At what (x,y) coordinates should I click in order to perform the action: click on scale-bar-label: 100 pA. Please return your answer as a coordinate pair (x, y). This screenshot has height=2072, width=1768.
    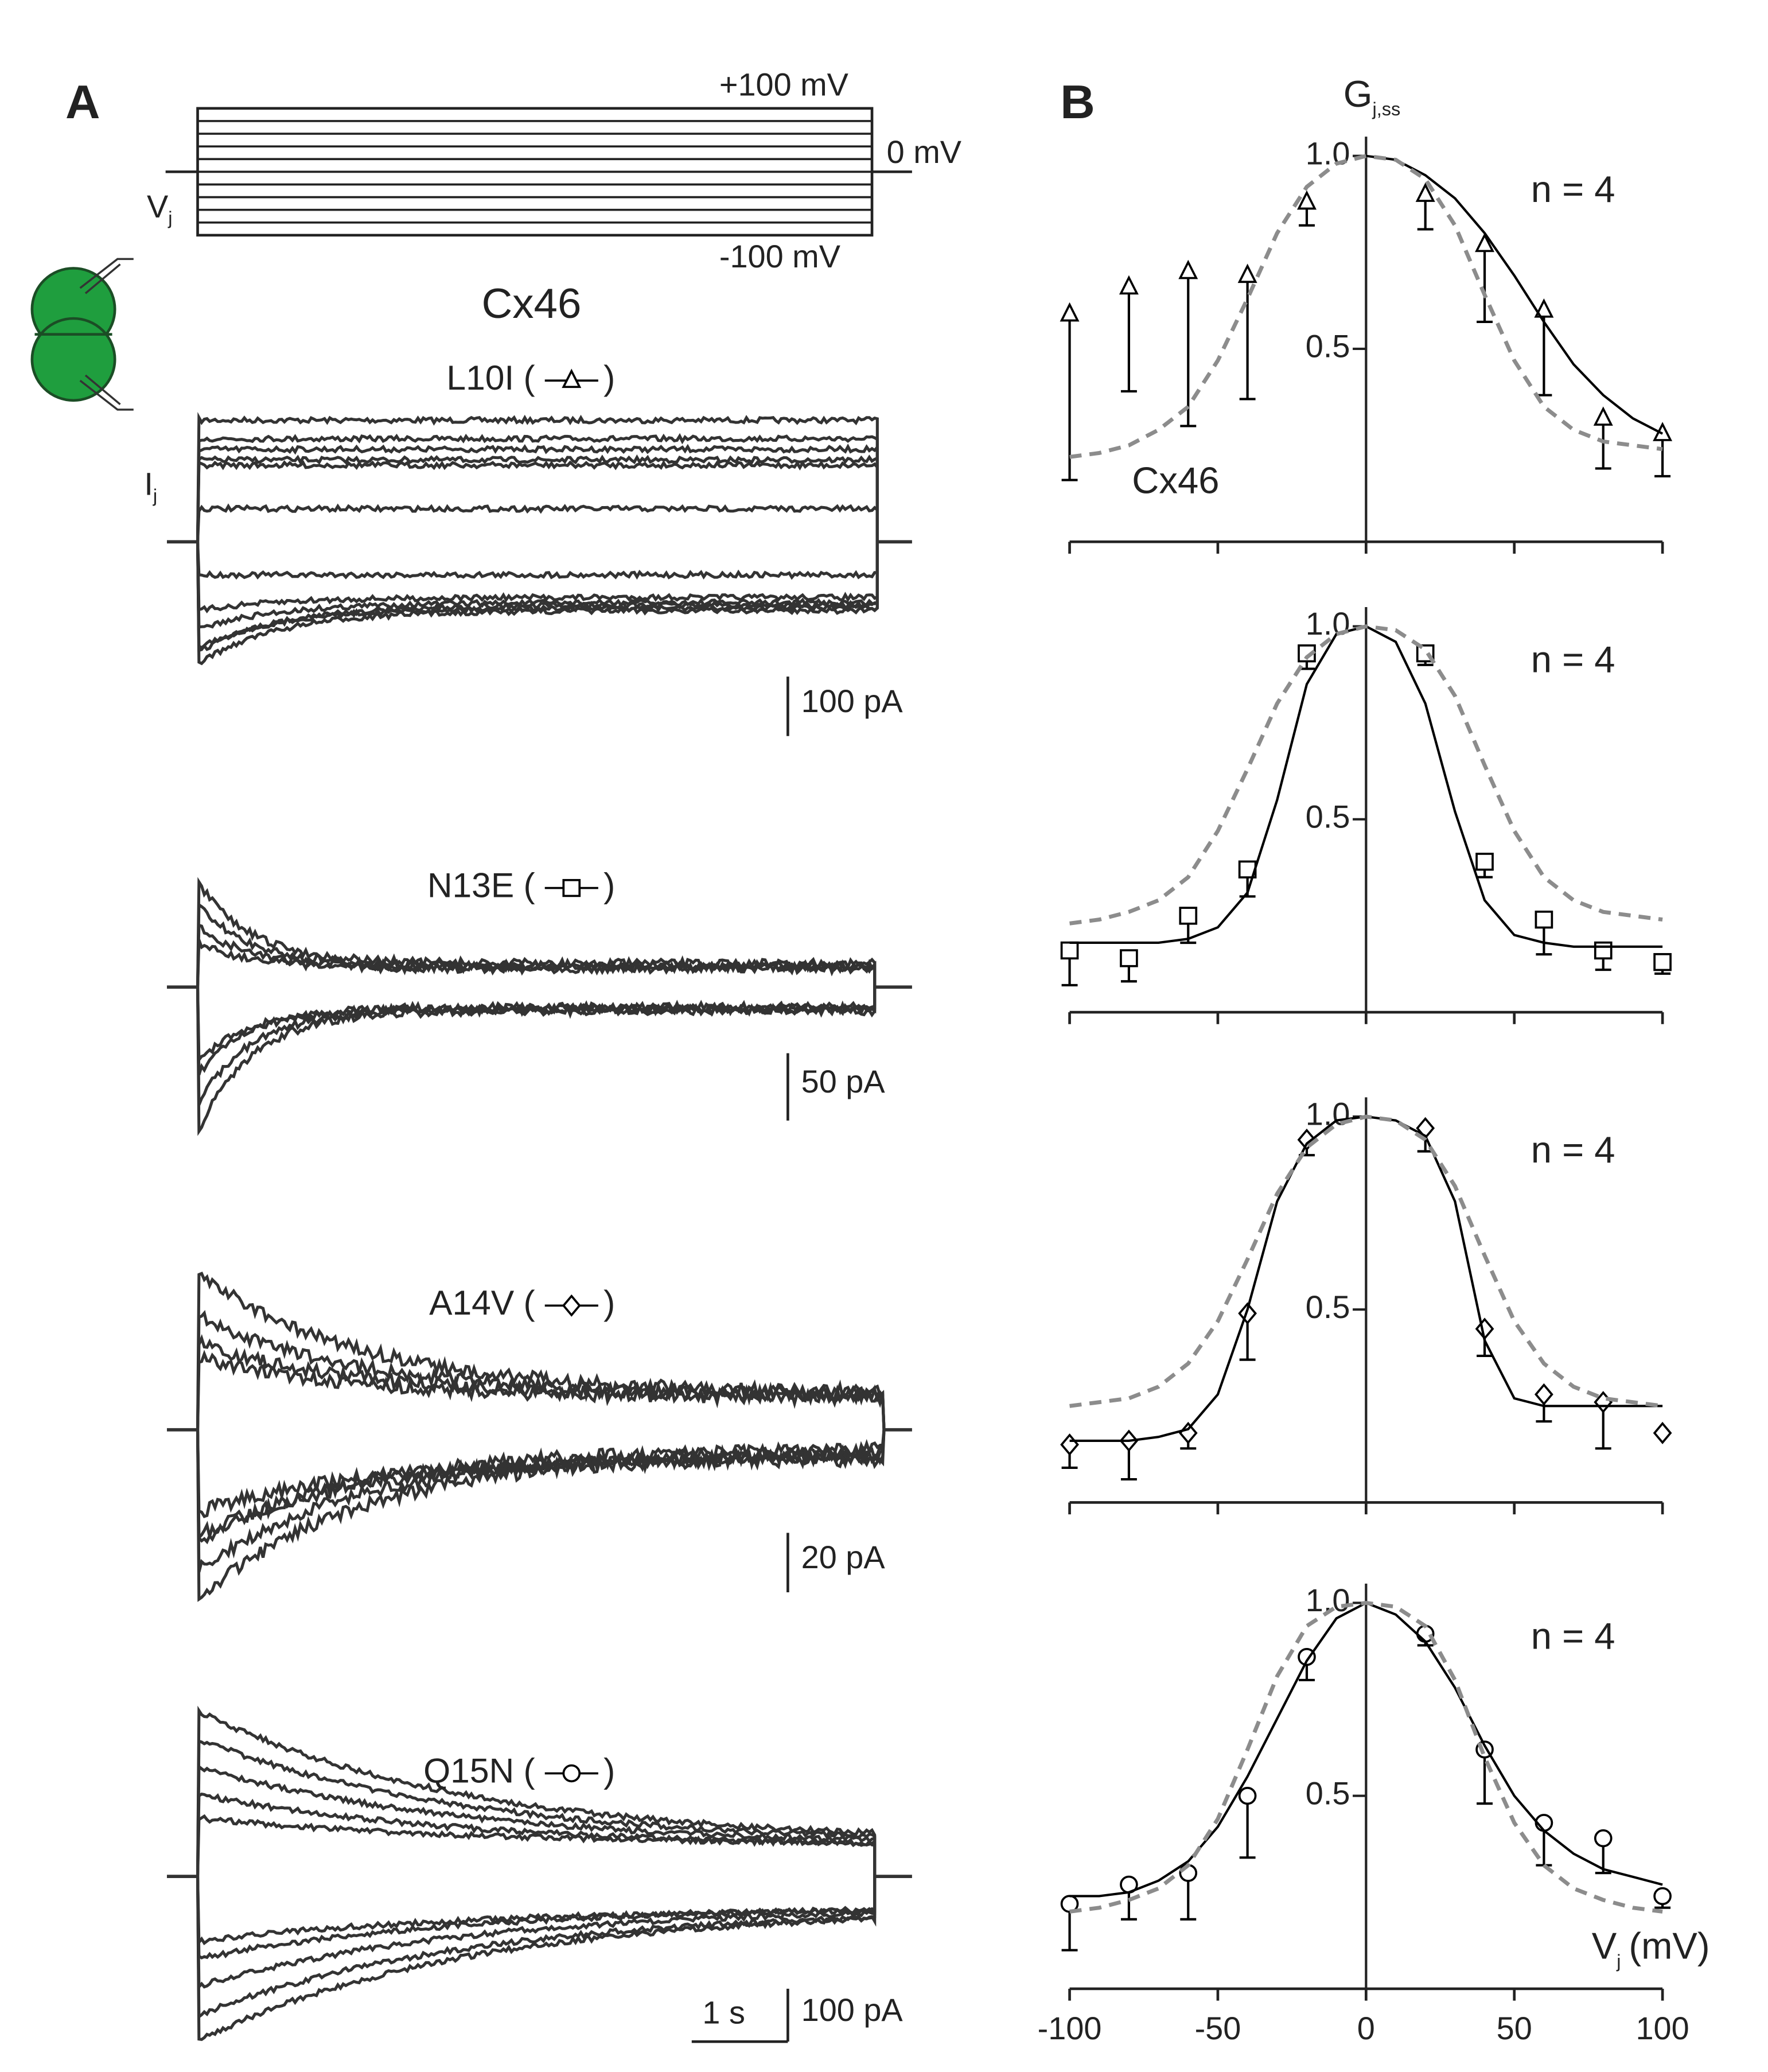
    Looking at the image, I should click on (852, 2010).